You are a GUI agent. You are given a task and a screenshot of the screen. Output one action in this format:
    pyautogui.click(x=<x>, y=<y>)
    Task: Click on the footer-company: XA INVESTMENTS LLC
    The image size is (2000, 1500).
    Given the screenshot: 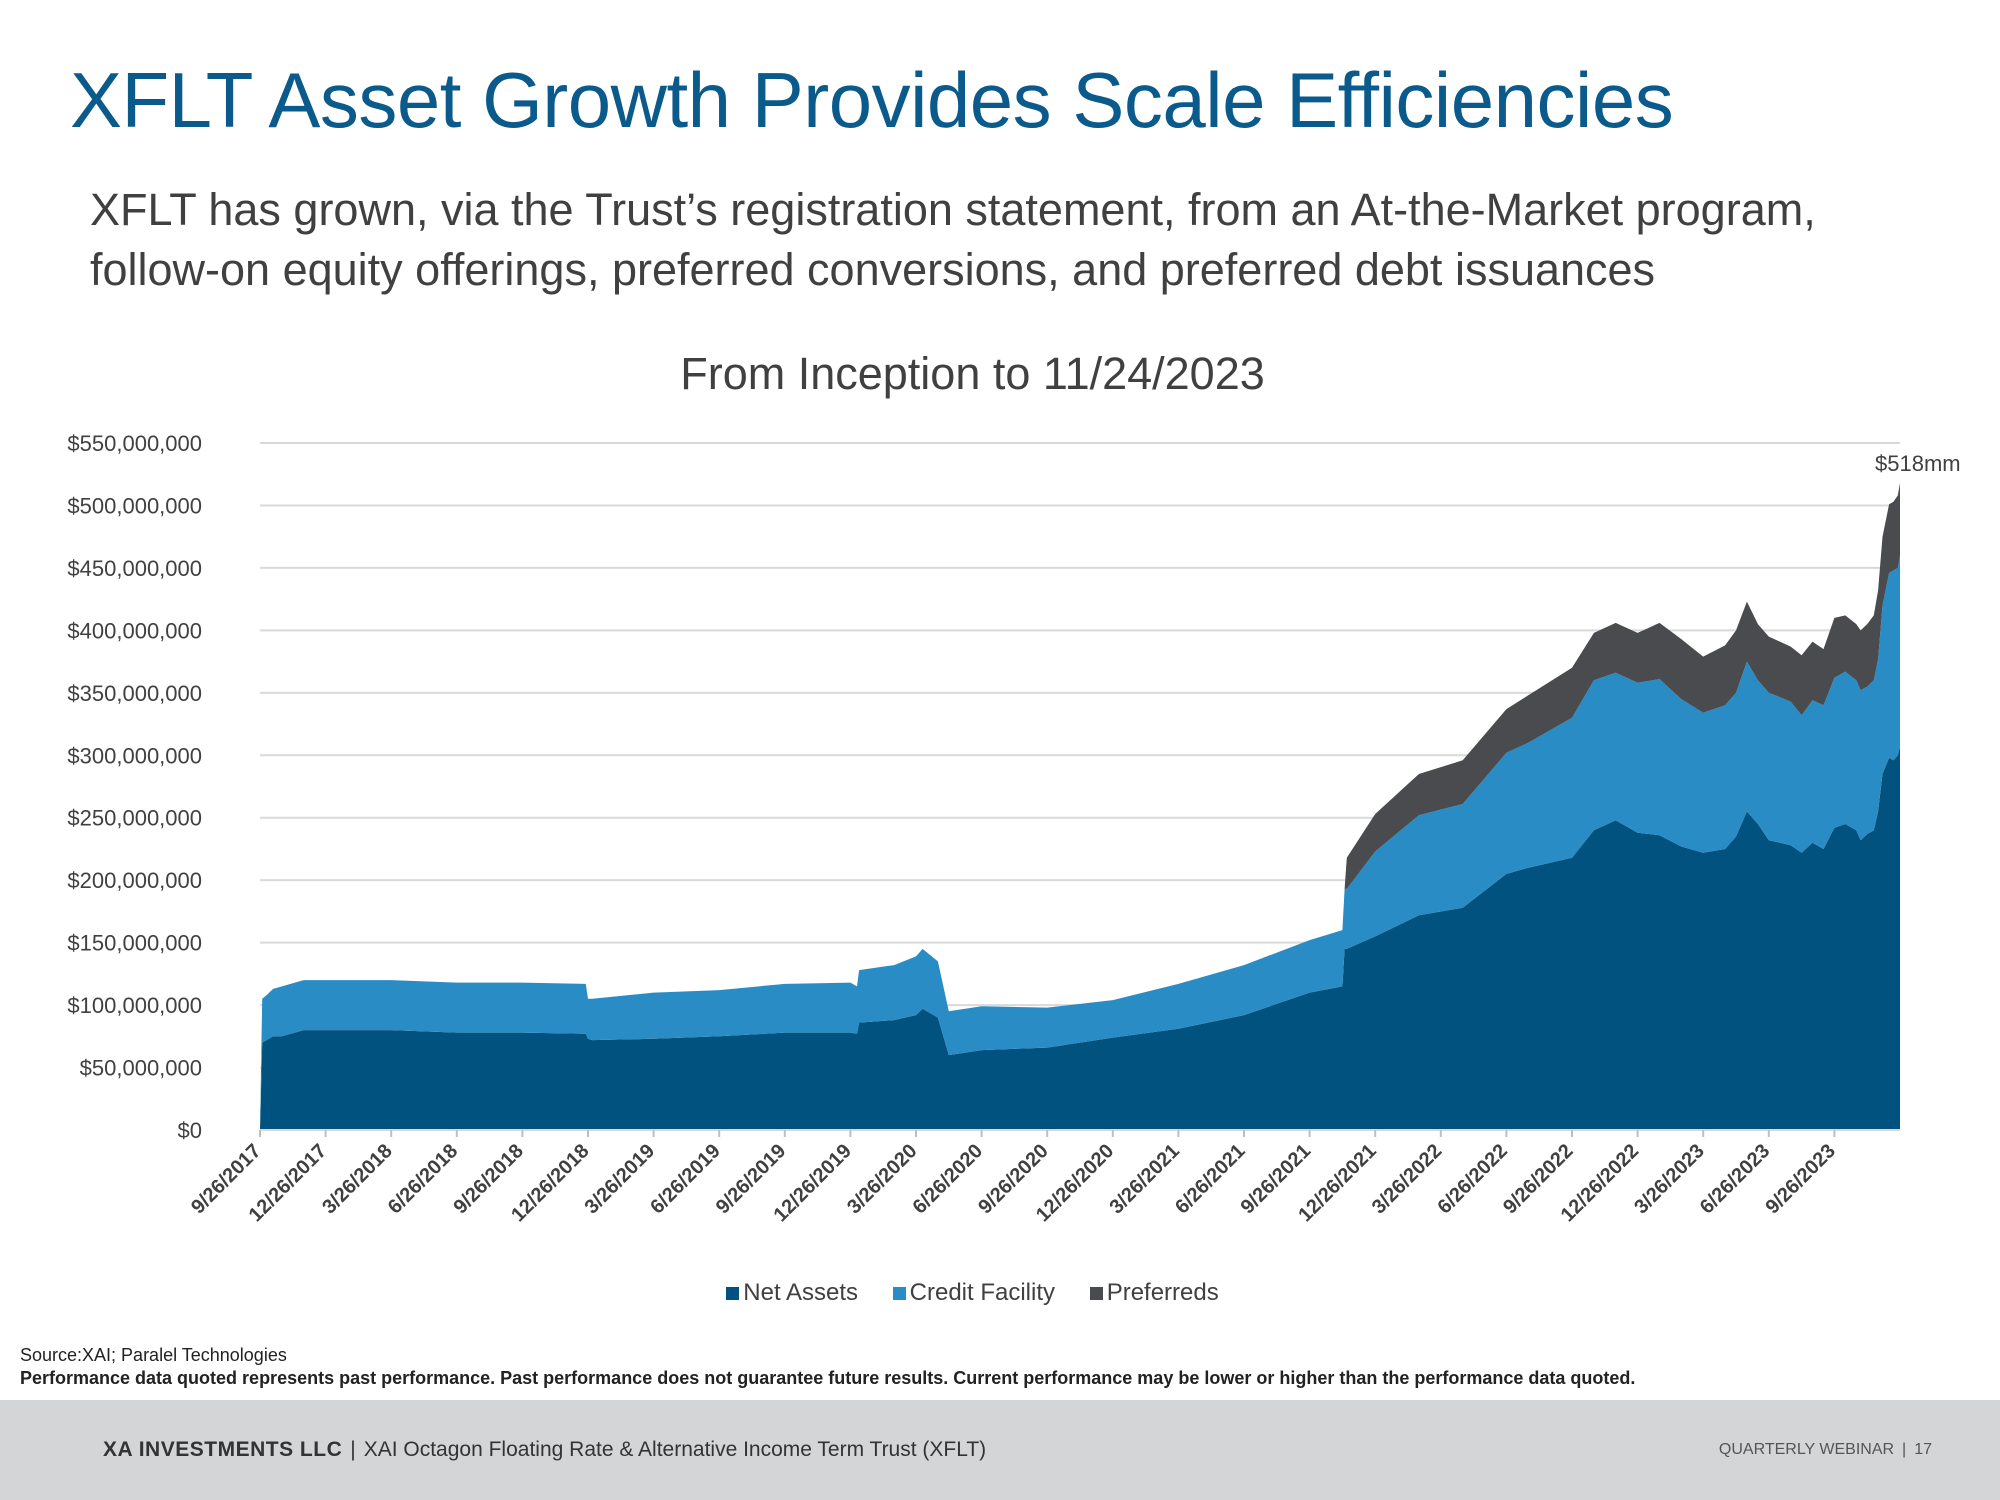 What is the action you would take?
    pyautogui.click(x=223, y=1449)
    